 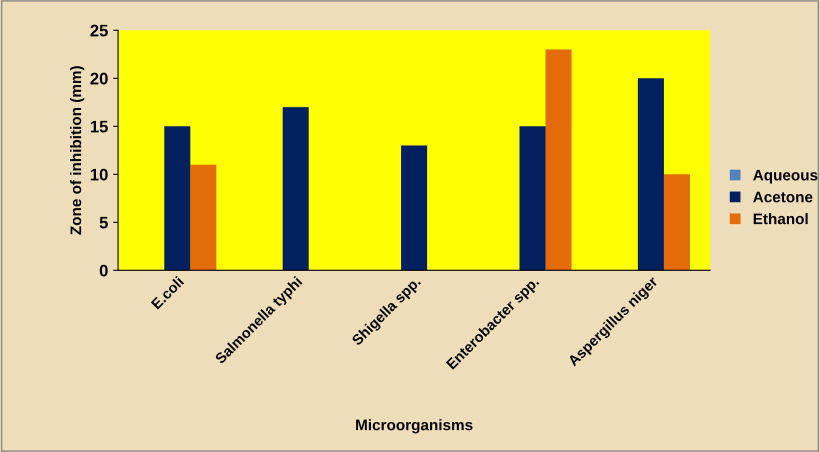 I want to click on legend-label: Ethanol, so click(x=781, y=218).